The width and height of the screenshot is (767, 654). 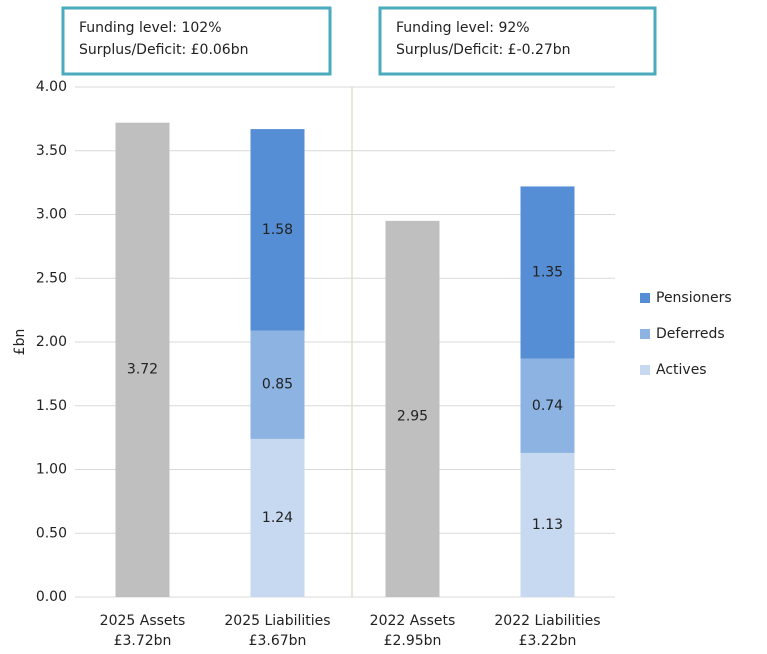 I want to click on y-tick-label: 3.50, so click(x=51, y=151).